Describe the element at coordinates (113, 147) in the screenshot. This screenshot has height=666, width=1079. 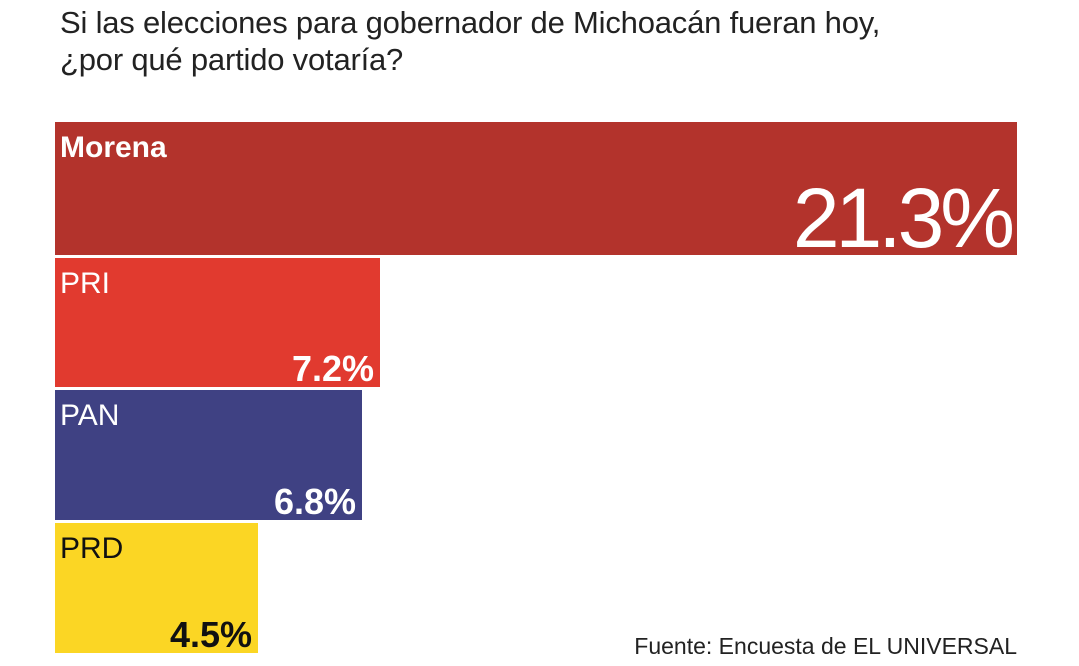
I see `bar-label-morena: Morena` at that location.